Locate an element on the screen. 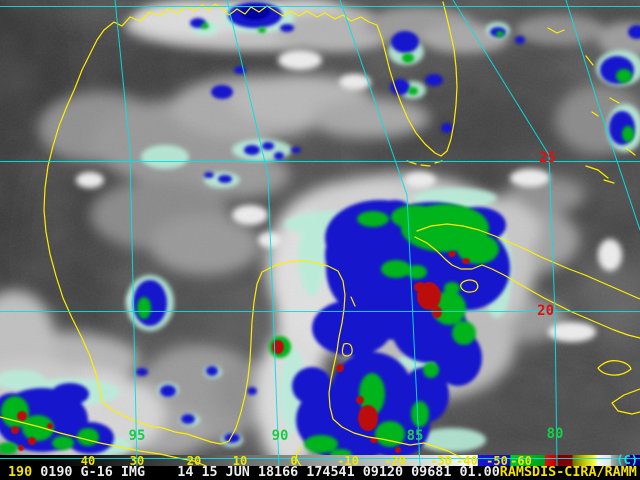 The width and height of the screenshot is (640, 480). latitude-label-20: 20 is located at coordinates (545, 311).